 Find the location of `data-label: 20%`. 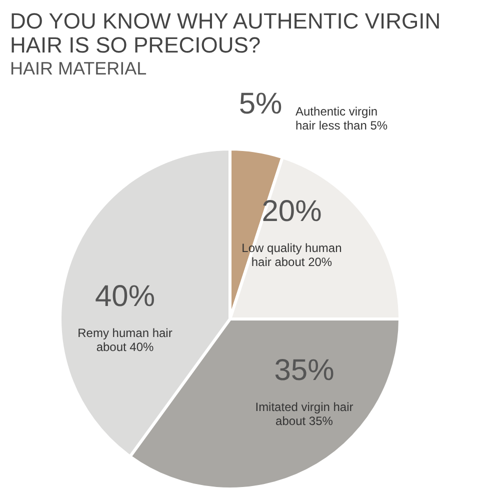

data-label: 20% is located at coordinates (292, 211).